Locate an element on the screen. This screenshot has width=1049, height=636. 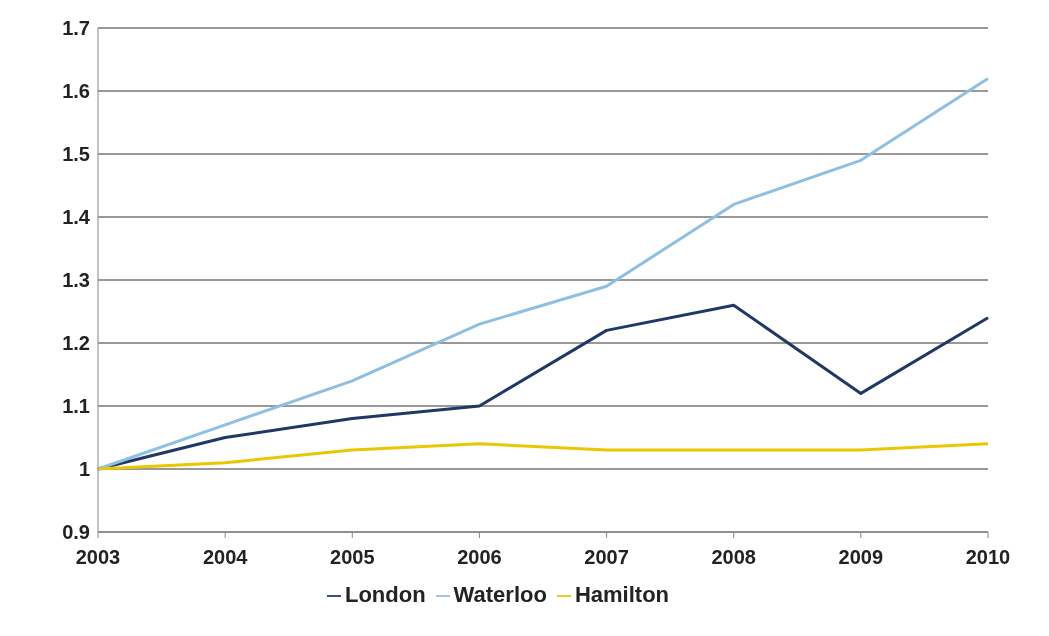
y-tick-label: 1.7 is located at coordinates (76, 28).